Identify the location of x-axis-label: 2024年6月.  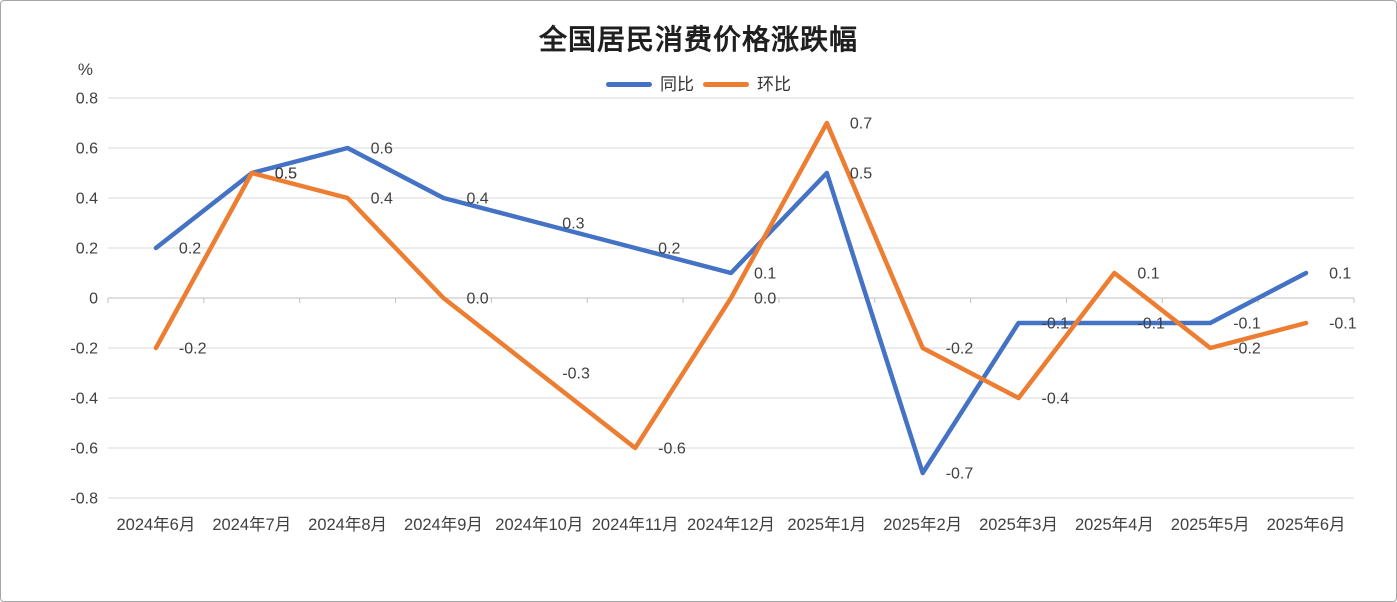
(155, 524).